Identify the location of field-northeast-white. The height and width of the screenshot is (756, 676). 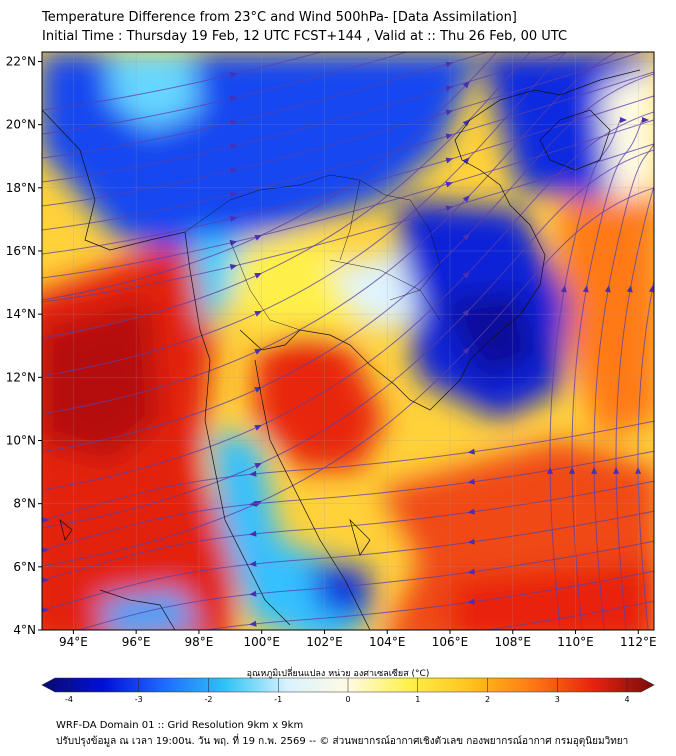
(627, 131).